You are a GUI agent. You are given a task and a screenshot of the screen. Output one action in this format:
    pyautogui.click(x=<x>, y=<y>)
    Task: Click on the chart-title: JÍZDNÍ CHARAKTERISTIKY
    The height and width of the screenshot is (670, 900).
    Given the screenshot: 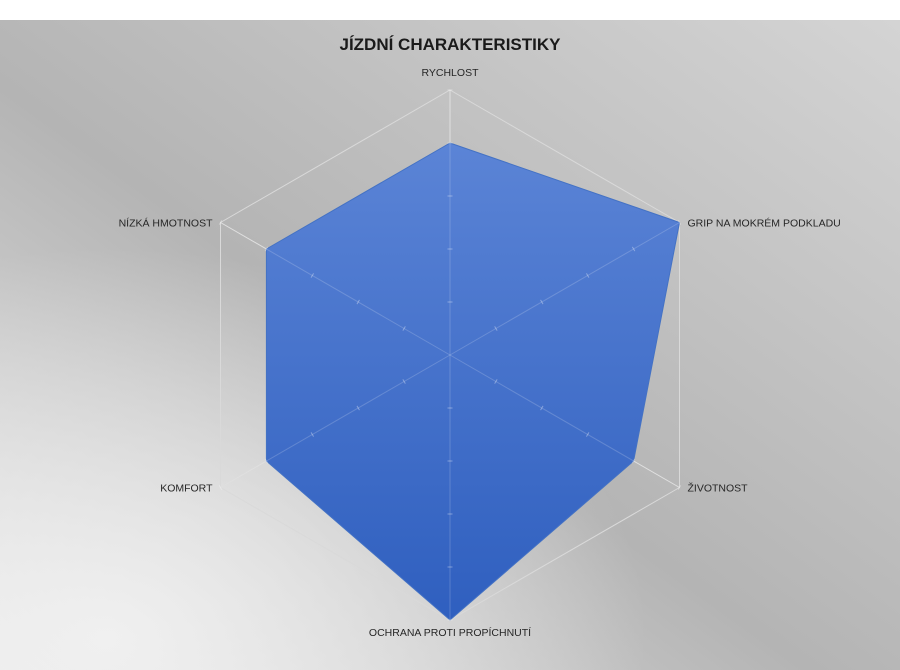 What is the action you would take?
    pyautogui.click(x=450, y=44)
    